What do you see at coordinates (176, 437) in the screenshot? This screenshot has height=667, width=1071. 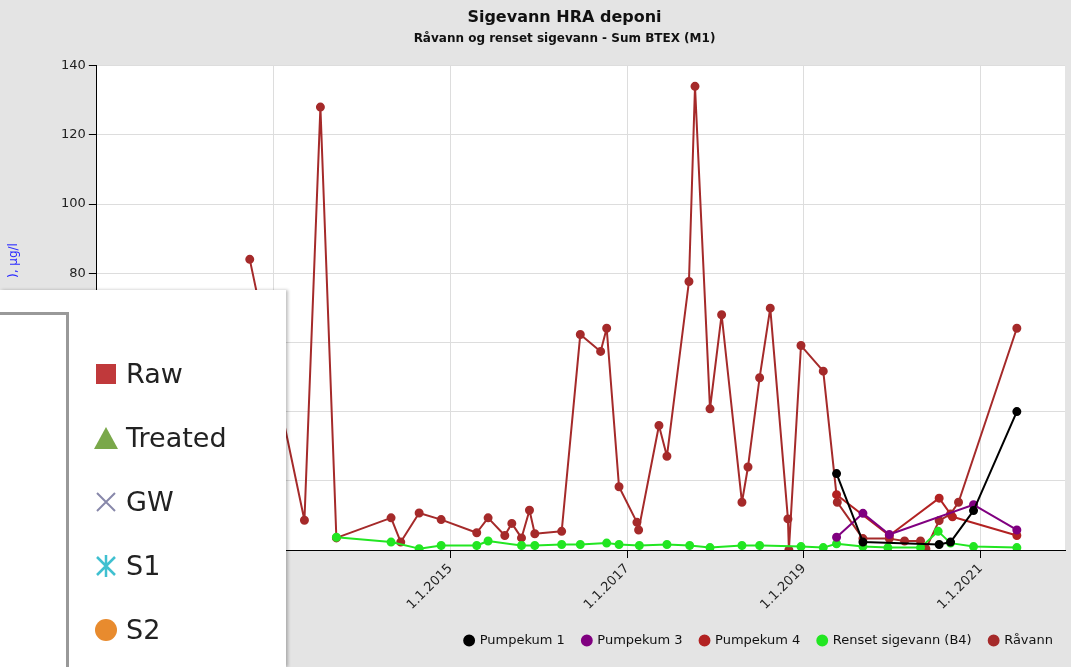 I see `annotation: Treated` at bounding box center [176, 437].